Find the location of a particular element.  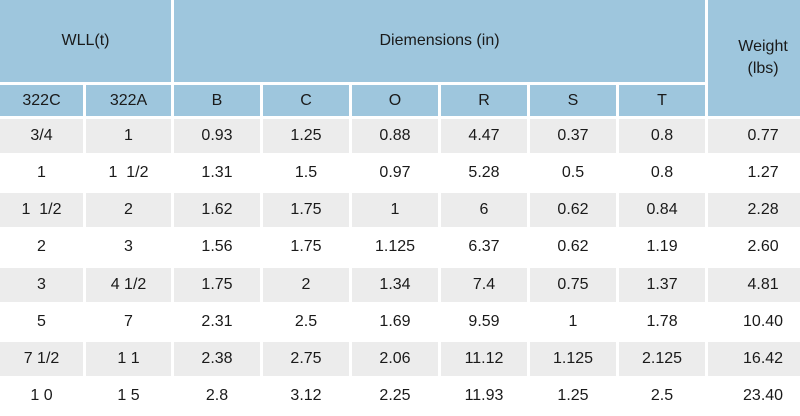

col-322c: 322C is located at coordinates (41, 100).